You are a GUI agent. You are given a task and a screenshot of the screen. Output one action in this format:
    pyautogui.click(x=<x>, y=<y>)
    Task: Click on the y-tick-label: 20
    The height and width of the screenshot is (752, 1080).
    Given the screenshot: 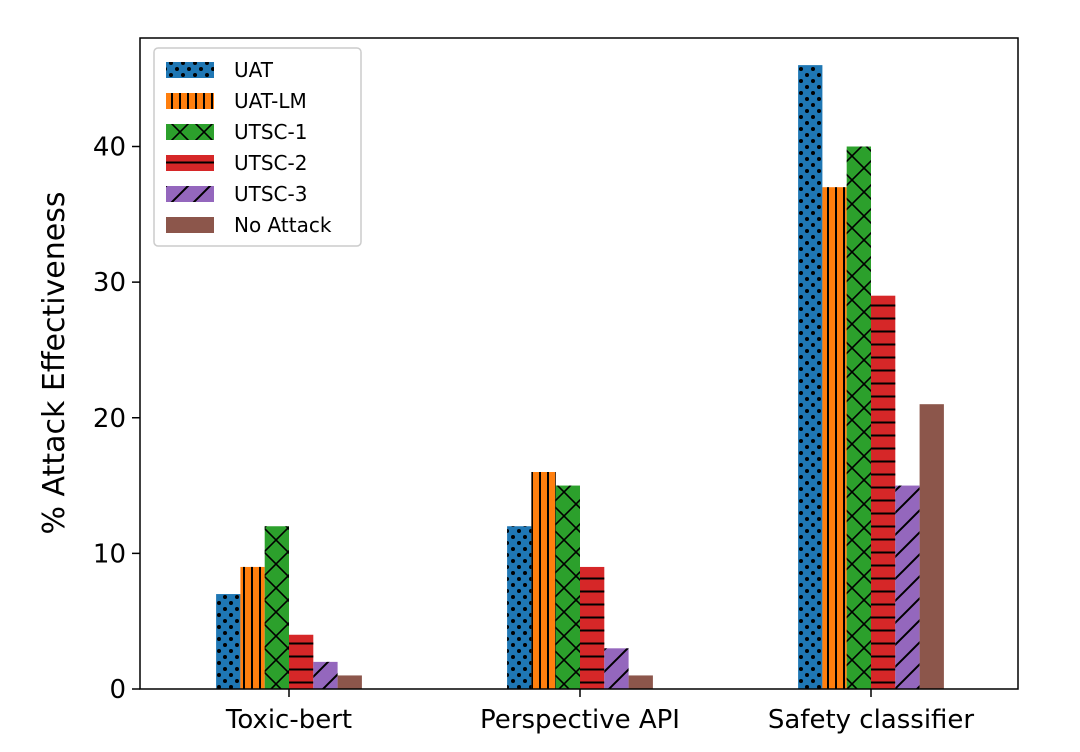 What is the action you would take?
    pyautogui.click(x=109, y=419)
    